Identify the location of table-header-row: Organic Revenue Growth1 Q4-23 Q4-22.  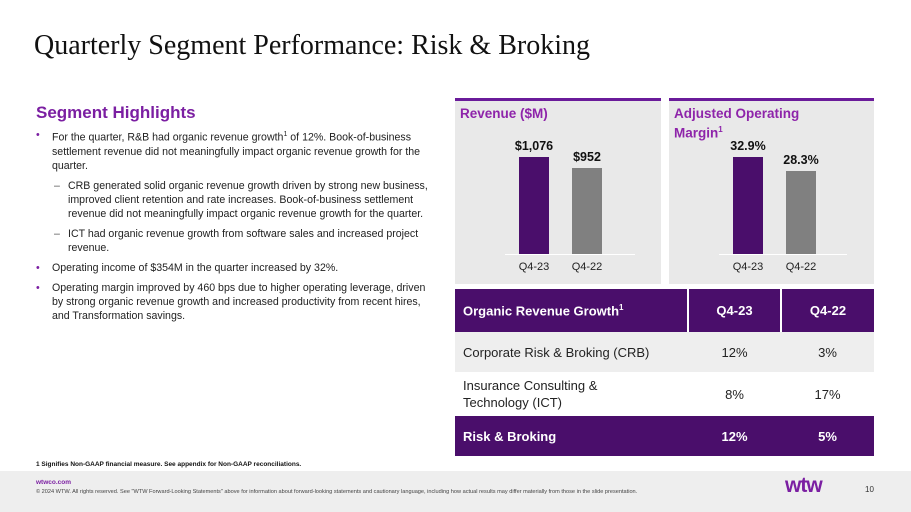
(664, 310).